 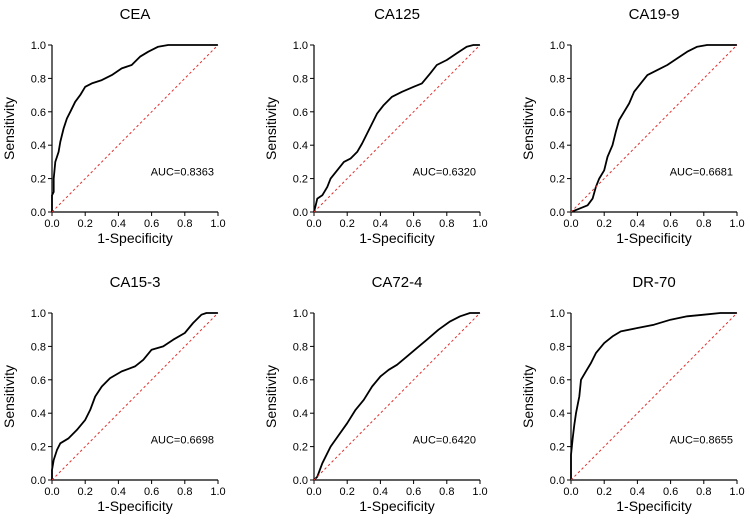 I want to click on auc-annotation: AUC=0.6698, so click(x=182, y=440).